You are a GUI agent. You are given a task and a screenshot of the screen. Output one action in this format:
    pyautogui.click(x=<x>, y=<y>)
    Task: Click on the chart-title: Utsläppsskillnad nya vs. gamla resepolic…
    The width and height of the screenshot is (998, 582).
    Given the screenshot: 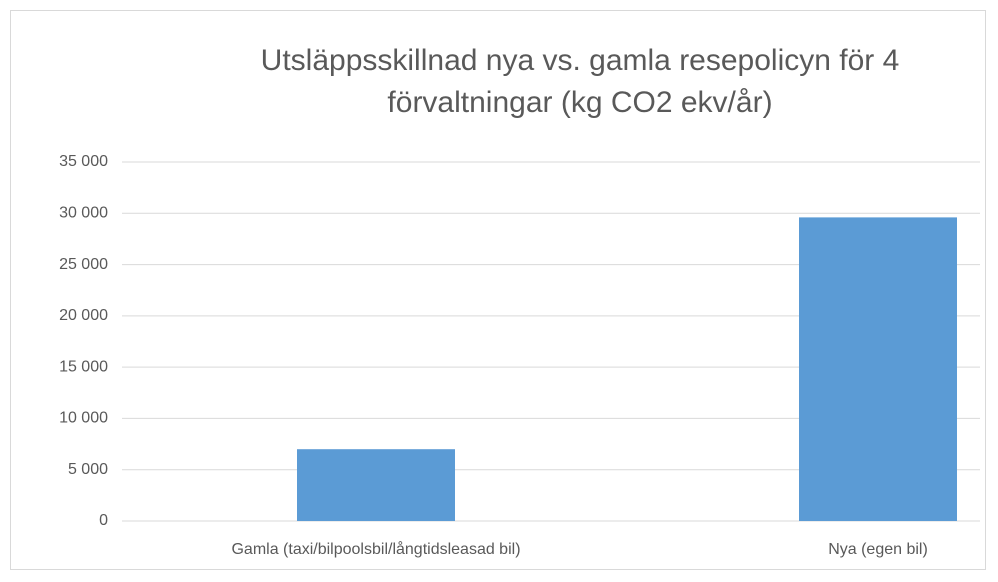 What is the action you would take?
    pyautogui.click(x=580, y=81)
    